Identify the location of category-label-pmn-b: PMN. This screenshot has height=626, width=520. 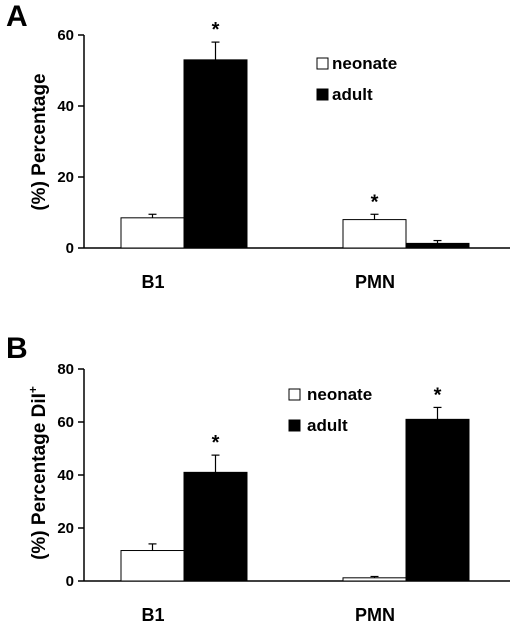
(375, 615).